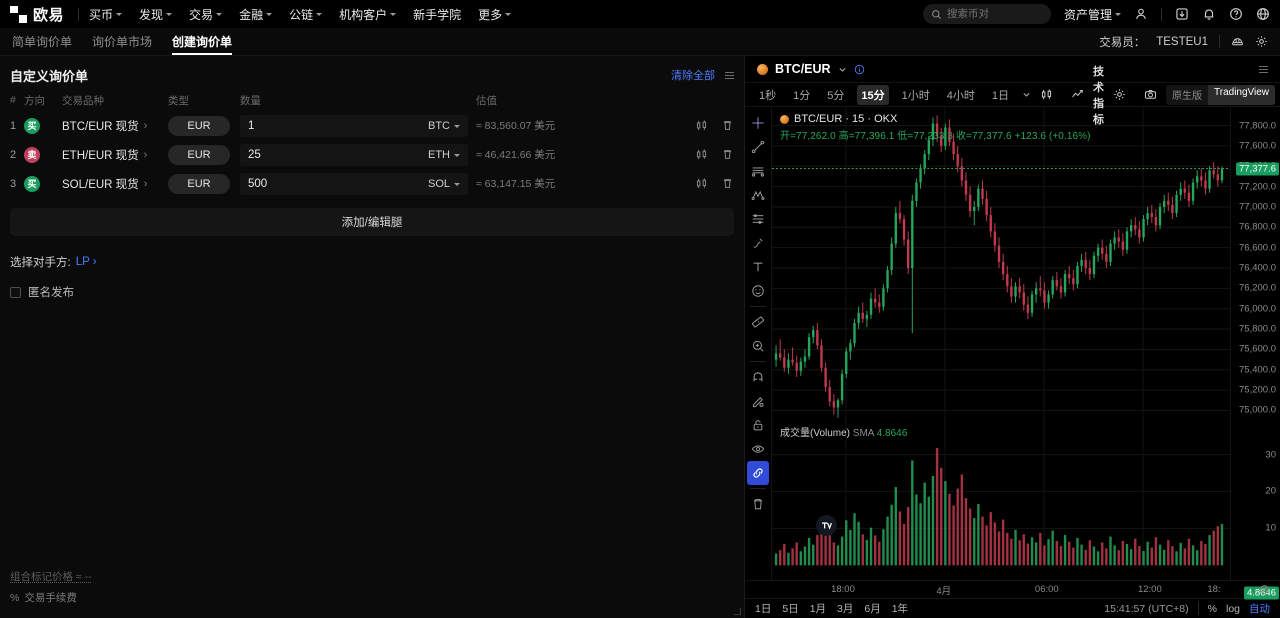 The image size is (1280, 618). What do you see at coordinates (115, 126) in the screenshot?
I see `row-symbol-selector: BTC/EUR 现货 ›` at bounding box center [115, 126].